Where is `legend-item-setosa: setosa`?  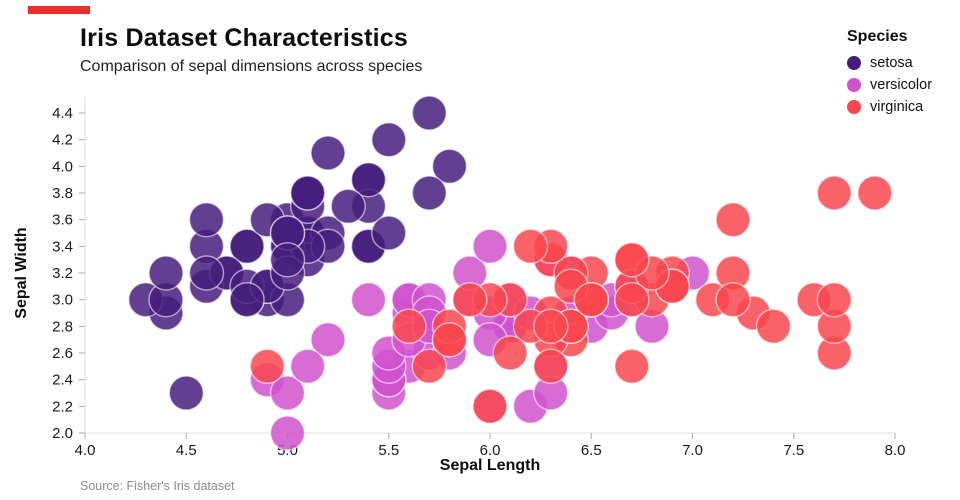 legend-item-setosa: setosa is located at coordinates (889, 63).